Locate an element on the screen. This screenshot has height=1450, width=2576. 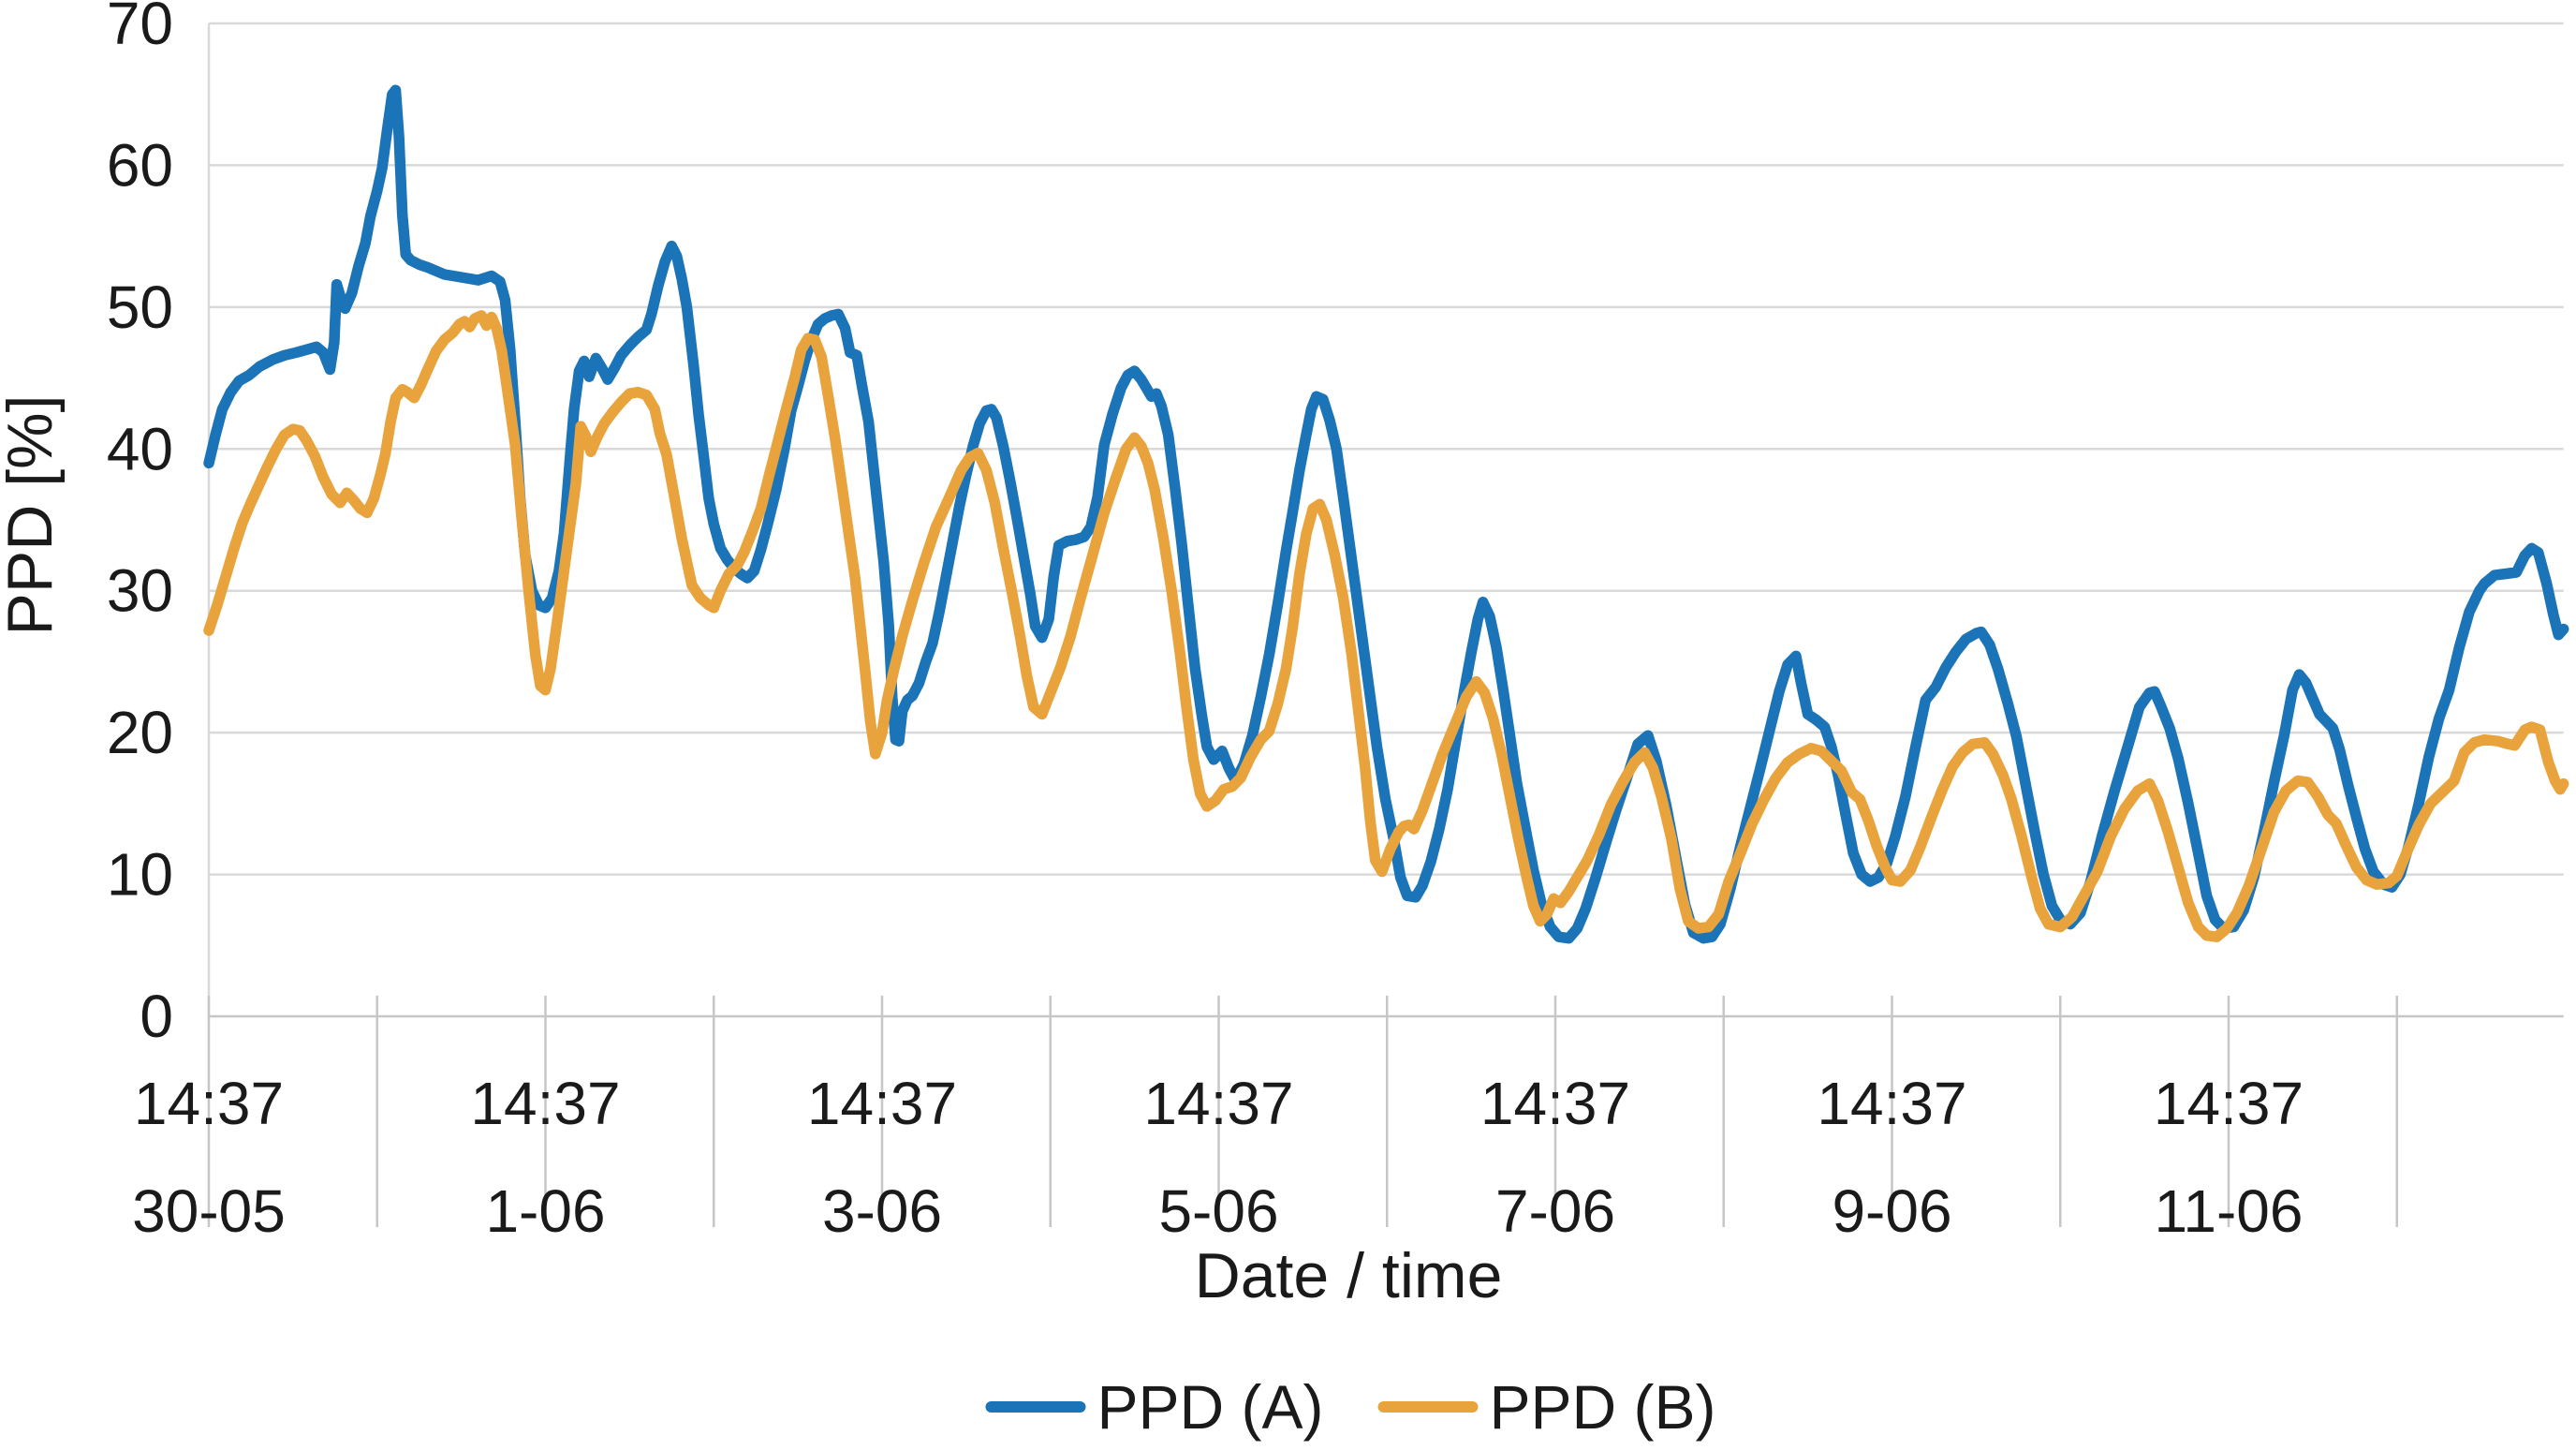
y-tick-label-70: 70 is located at coordinates (140, 28).